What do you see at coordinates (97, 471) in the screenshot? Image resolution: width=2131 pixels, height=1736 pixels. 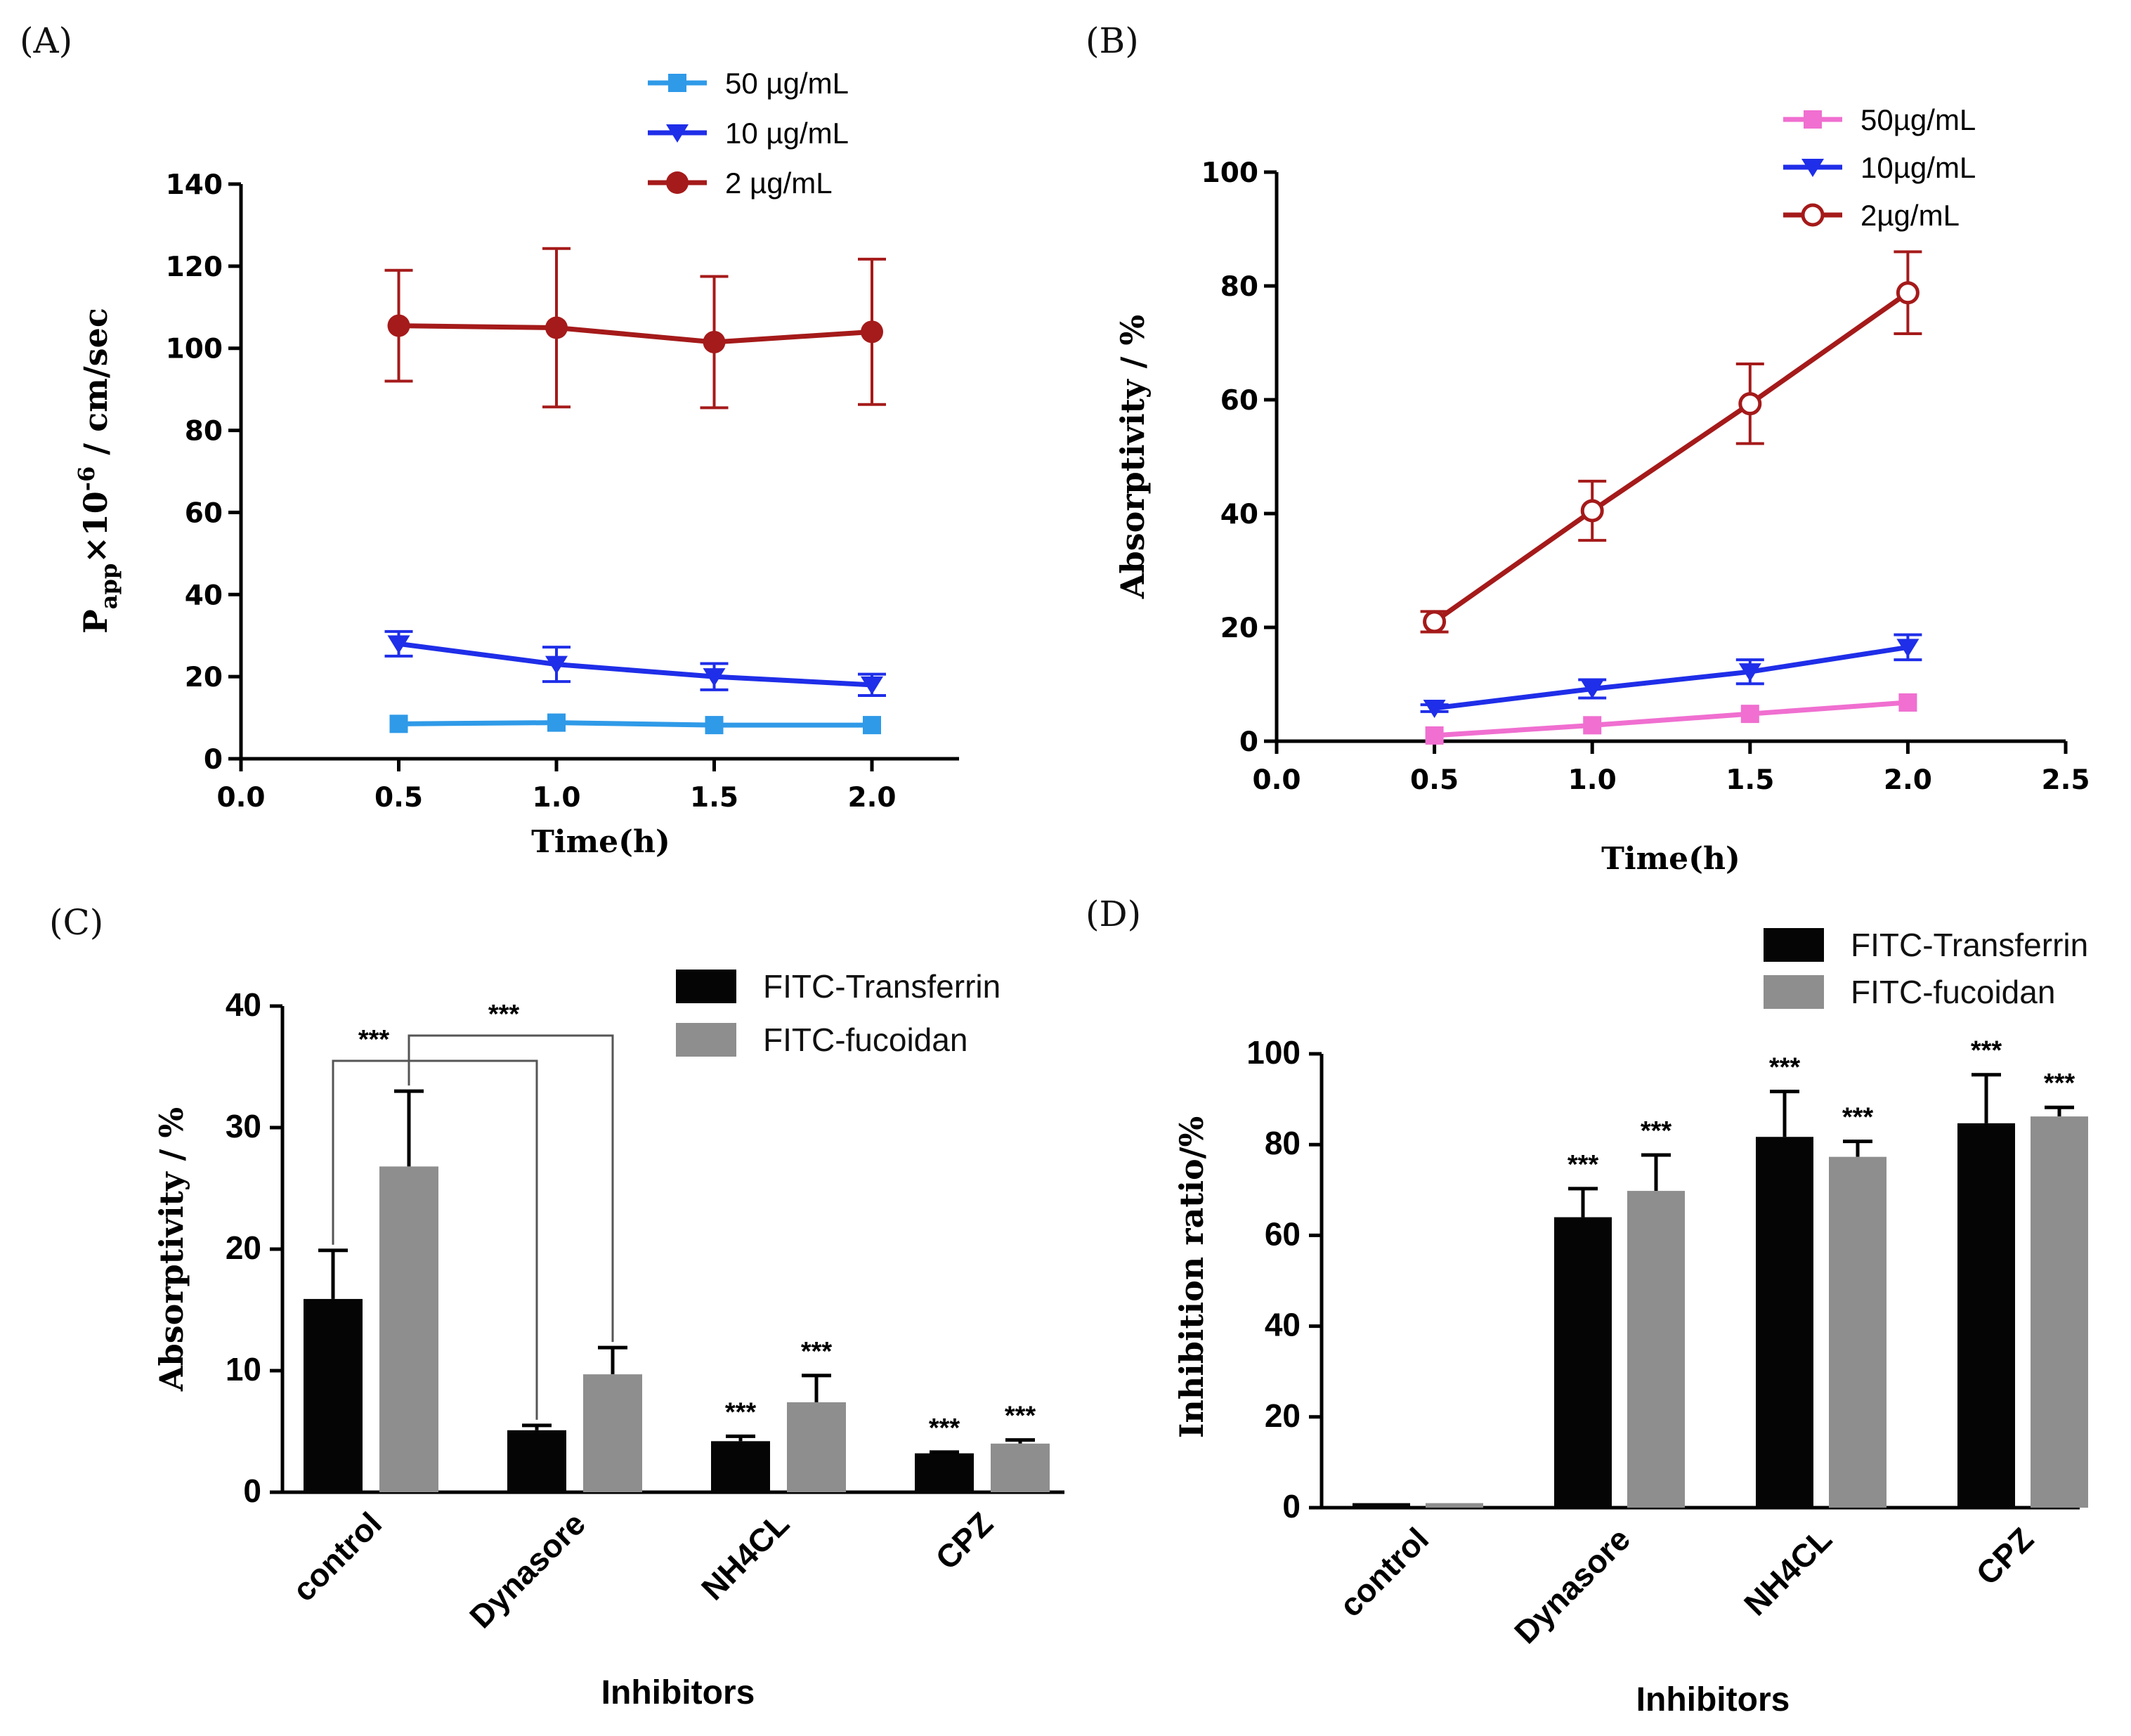 I see `panel-a-y-axis-label: Papp×10-6 / cm/sec` at bounding box center [97, 471].